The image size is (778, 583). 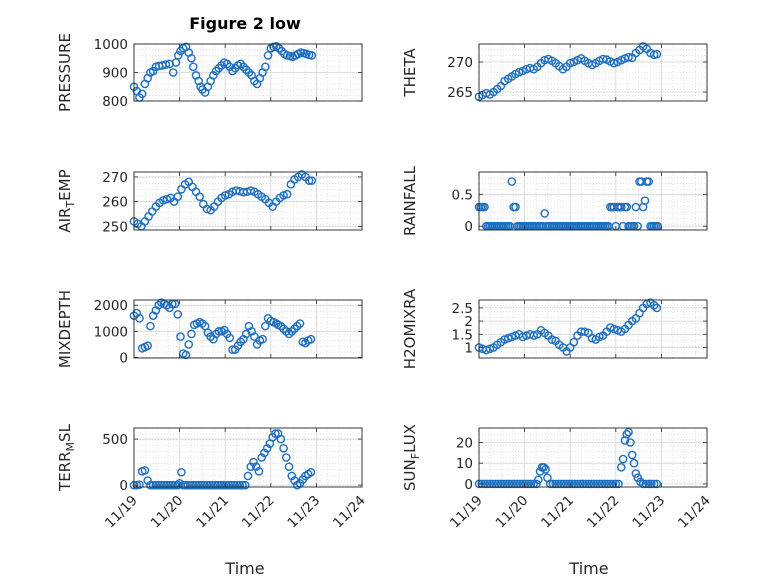 What do you see at coordinates (694, 512) in the screenshot?
I see `x-tick-label: 11/24` at bounding box center [694, 512].